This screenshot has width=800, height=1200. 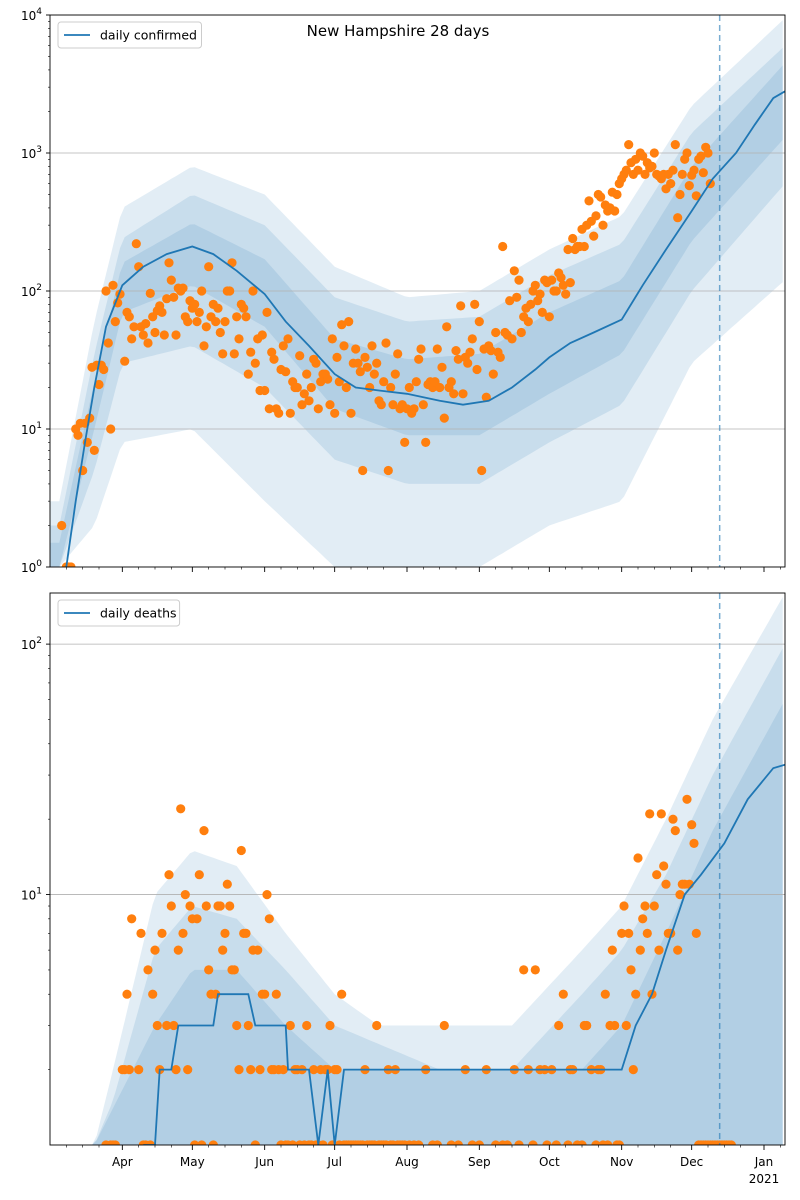 I want to click on x-tick-label: Sep, so click(x=479, y=1162).